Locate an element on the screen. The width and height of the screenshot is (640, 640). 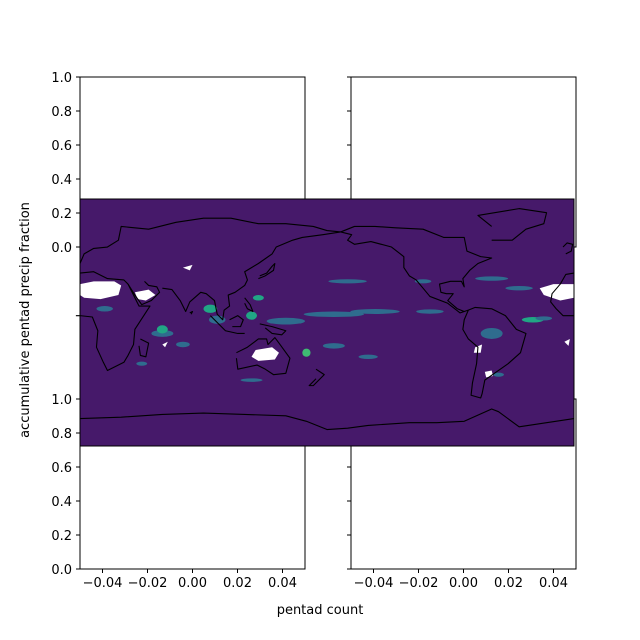
precip-shading is located at coordinates (327, 323).